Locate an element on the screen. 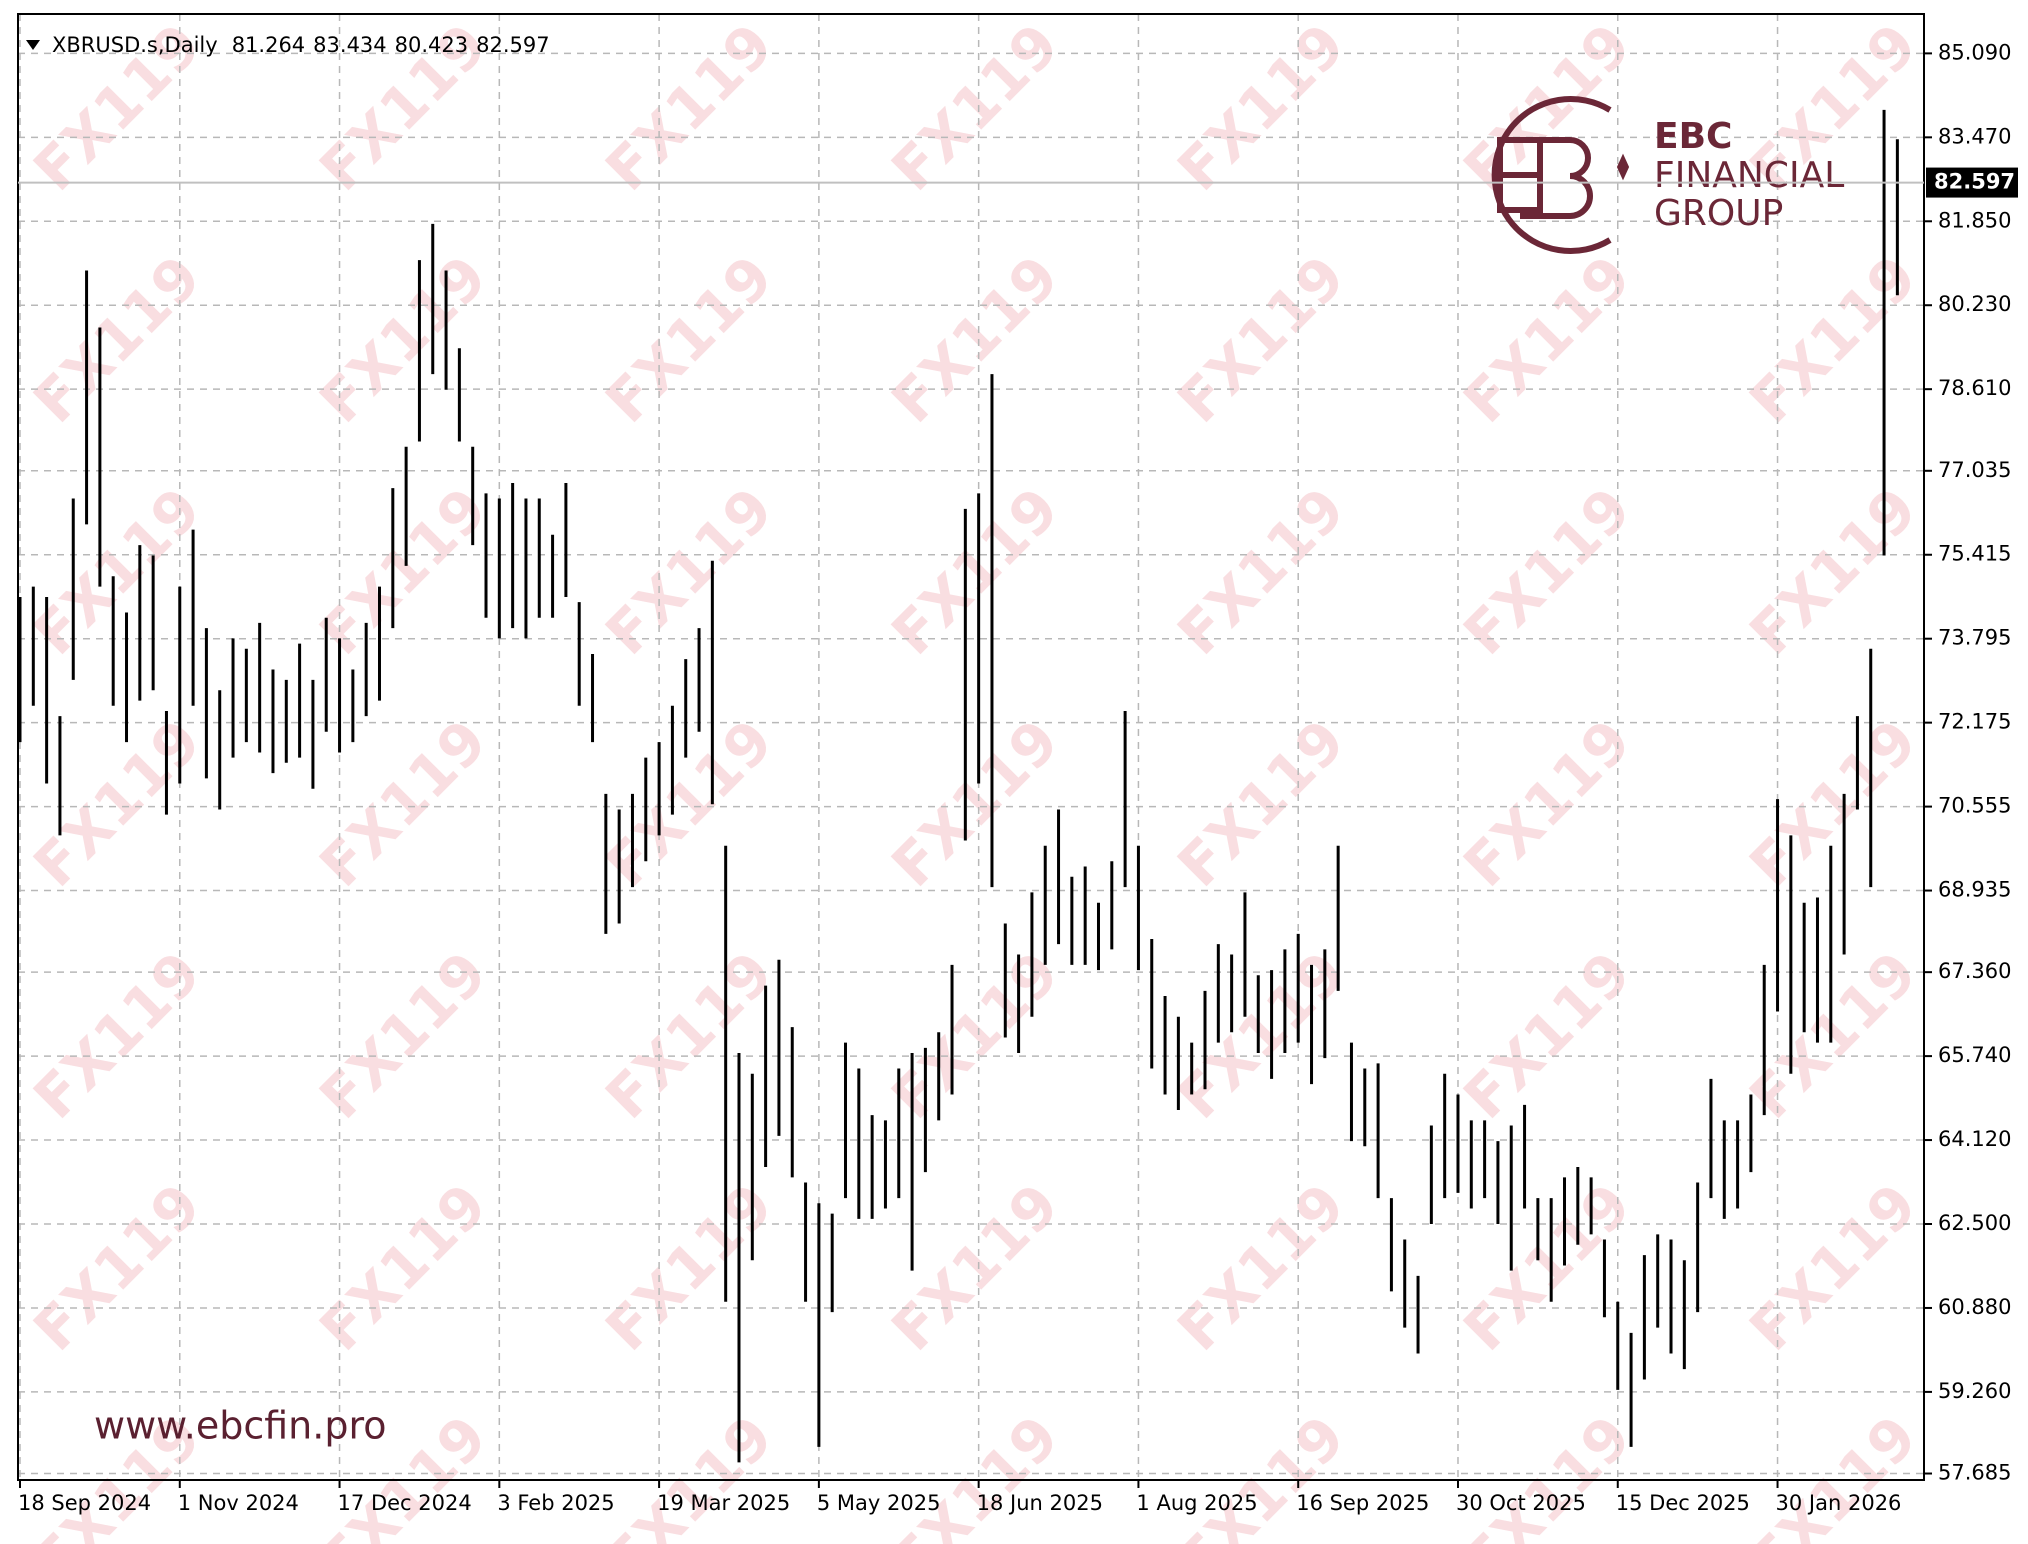  price-label: 82.597 is located at coordinates (1974, 182).